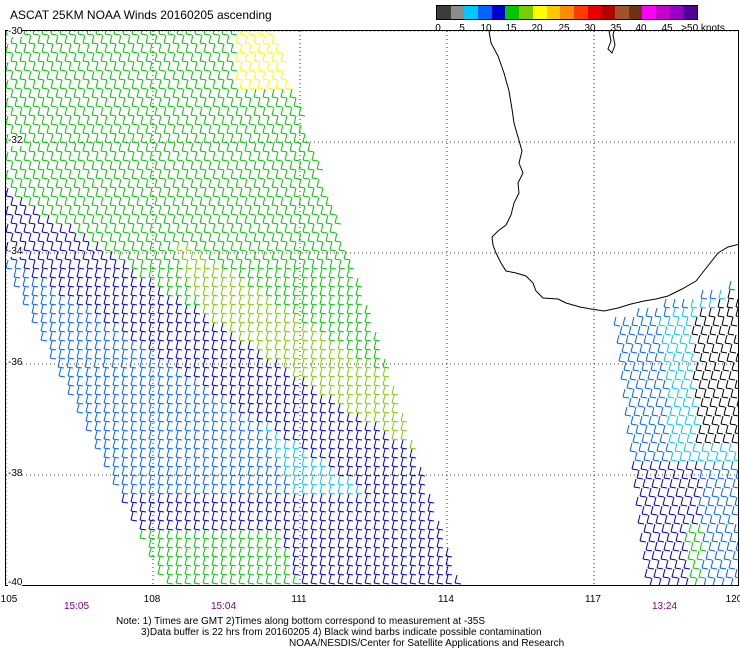 The height and width of the screenshot is (650, 740). What do you see at coordinates (15, 31) in the screenshot?
I see `latitude-label: -30` at bounding box center [15, 31].